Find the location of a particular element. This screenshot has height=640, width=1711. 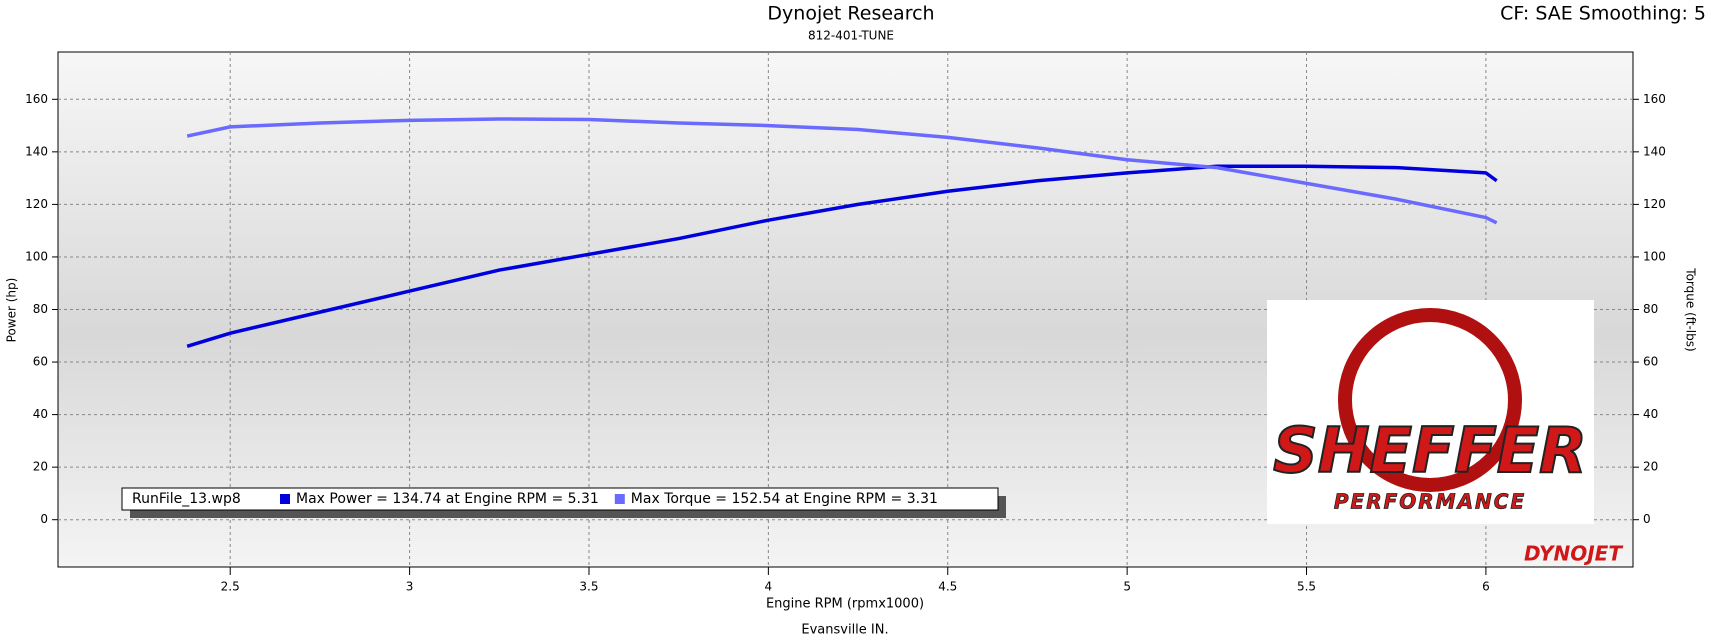

y2-tick-label: 20 is located at coordinates (1650, 467).